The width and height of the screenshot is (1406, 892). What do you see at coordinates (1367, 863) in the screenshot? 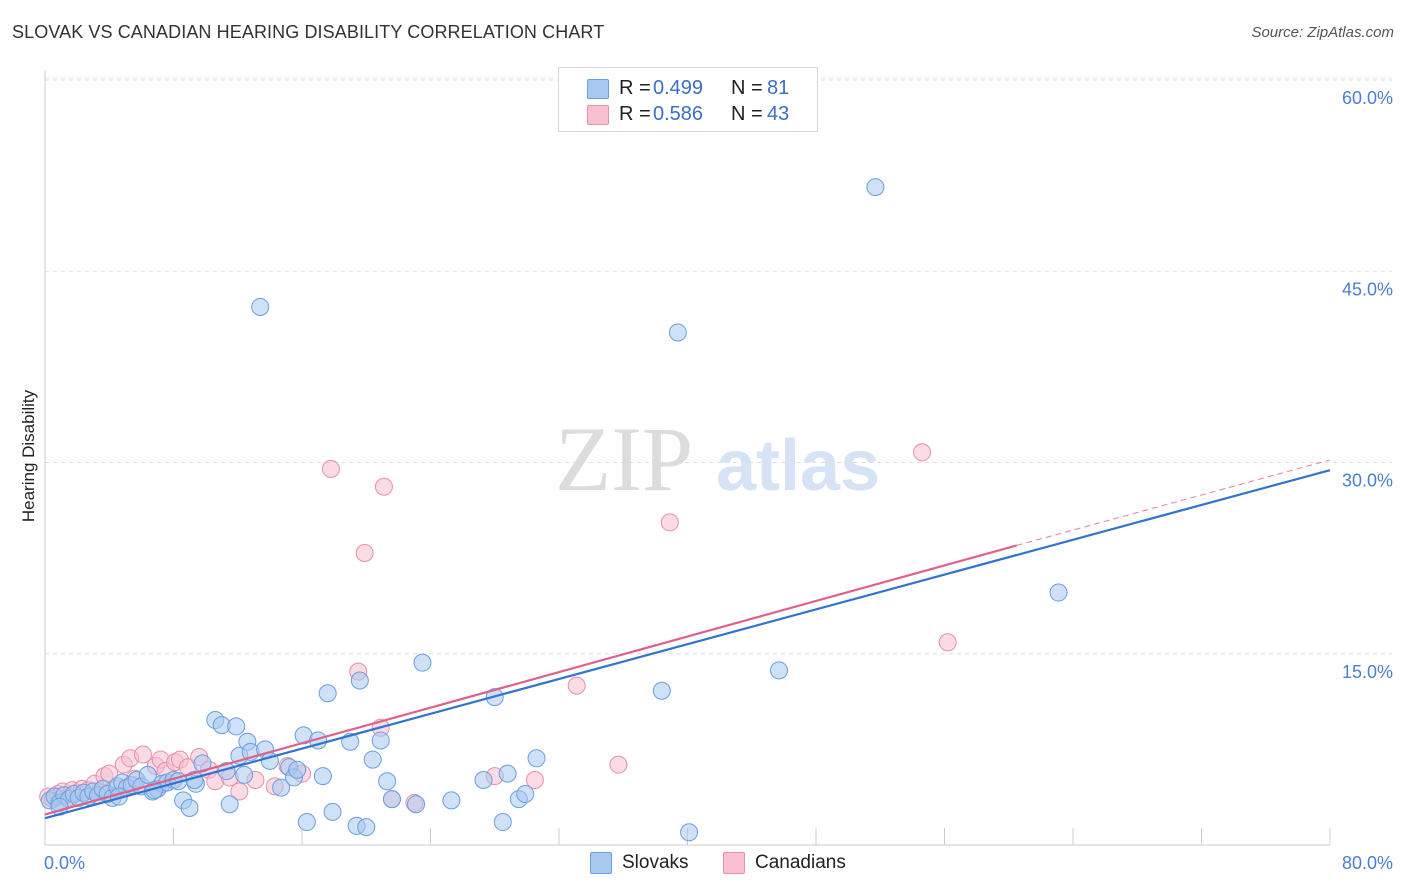
I see `x-tick-label: 80.0%` at bounding box center [1367, 863].